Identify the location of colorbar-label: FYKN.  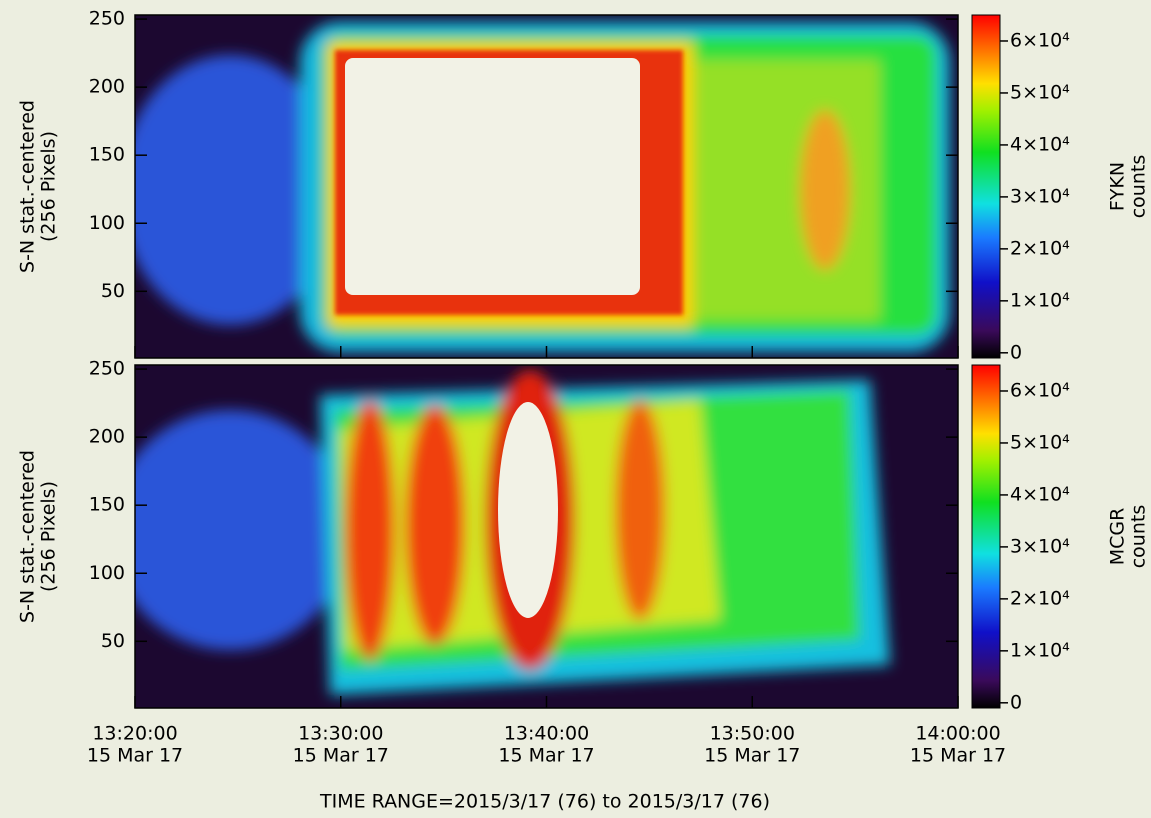
(1118, 186).